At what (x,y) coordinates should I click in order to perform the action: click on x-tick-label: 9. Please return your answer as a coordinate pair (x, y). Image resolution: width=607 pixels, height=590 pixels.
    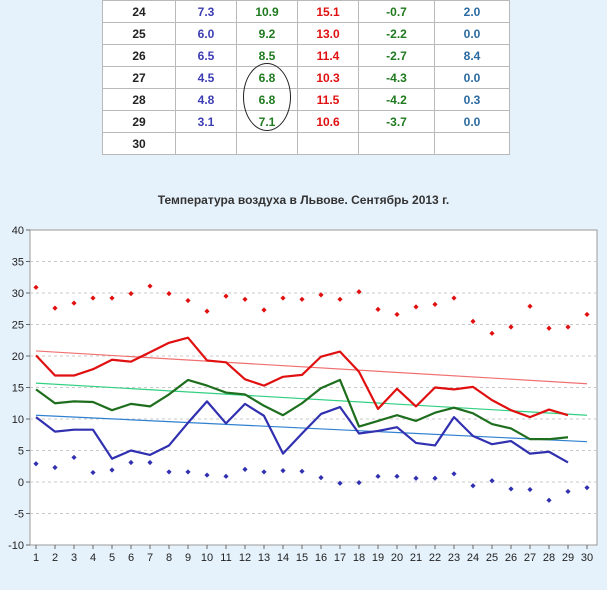
    Looking at the image, I should click on (188, 558).